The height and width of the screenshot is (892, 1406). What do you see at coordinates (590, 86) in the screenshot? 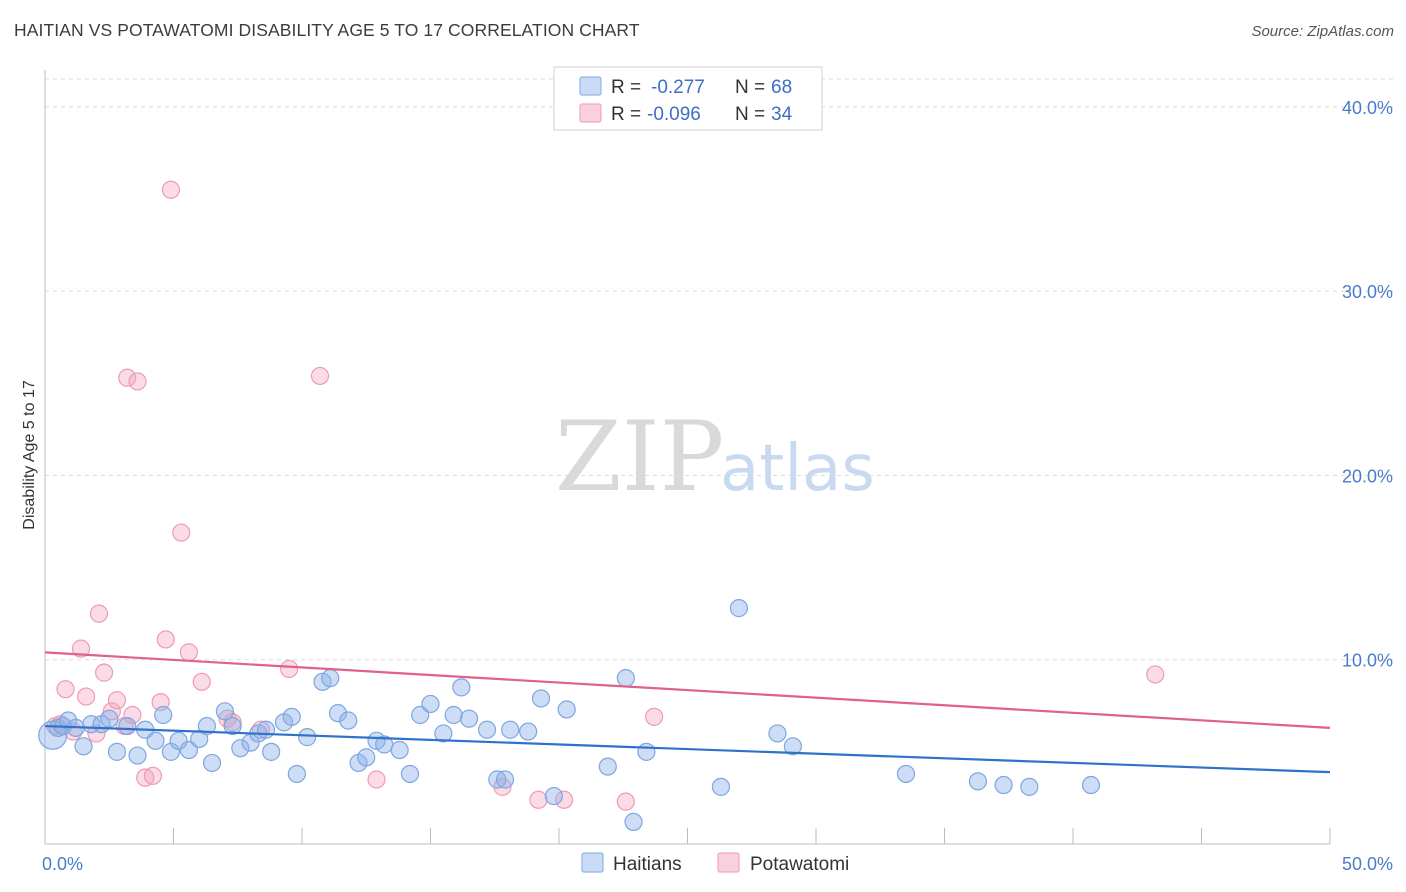
I see `haitians-legend-swatch` at bounding box center [590, 86].